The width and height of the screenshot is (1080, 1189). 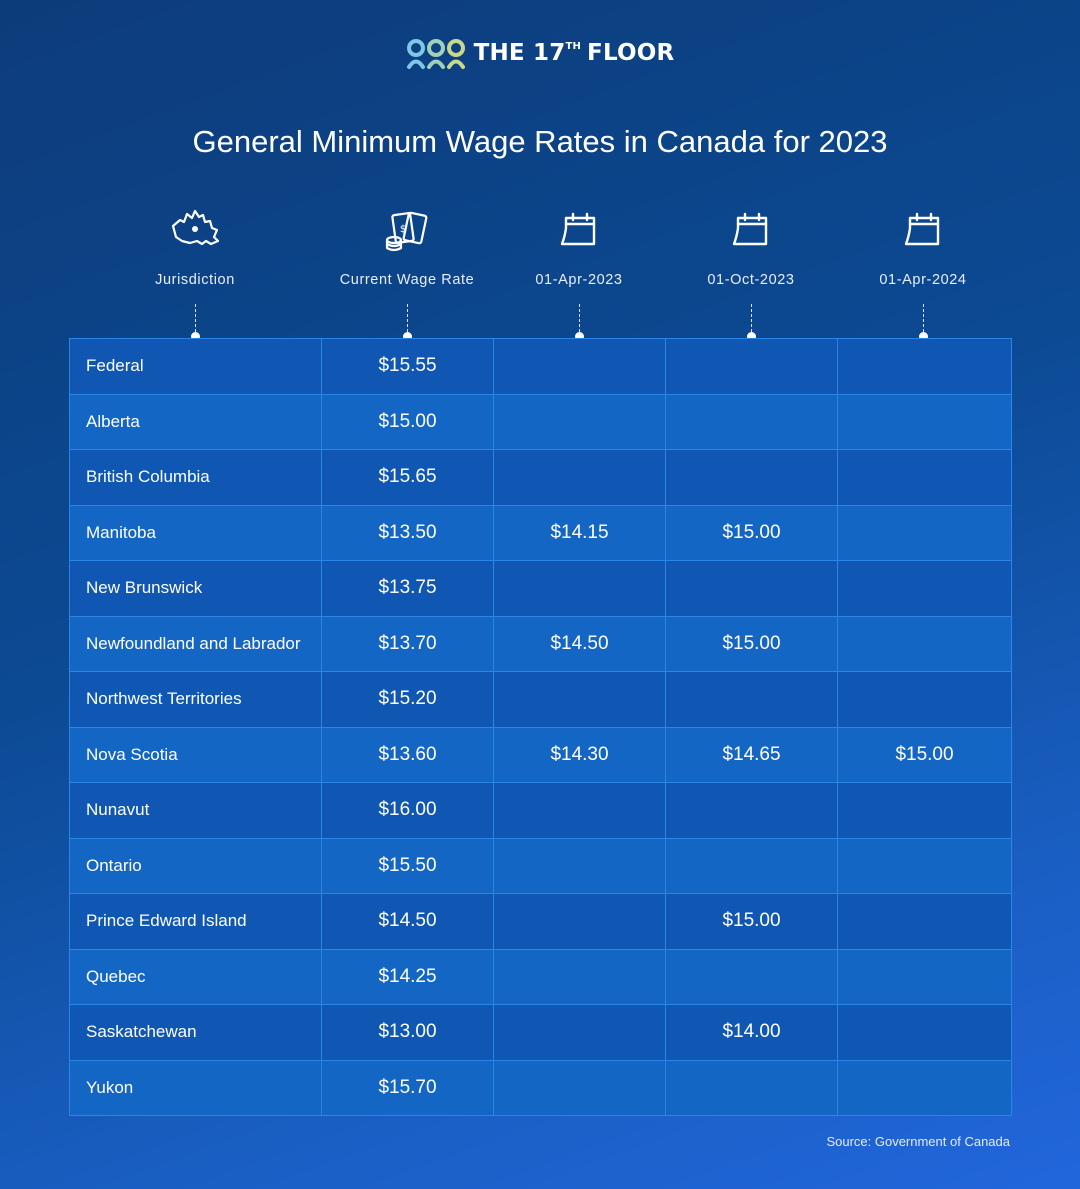 I want to click on column-header-apr2023: 01-Apr-2023, so click(x=579, y=274).